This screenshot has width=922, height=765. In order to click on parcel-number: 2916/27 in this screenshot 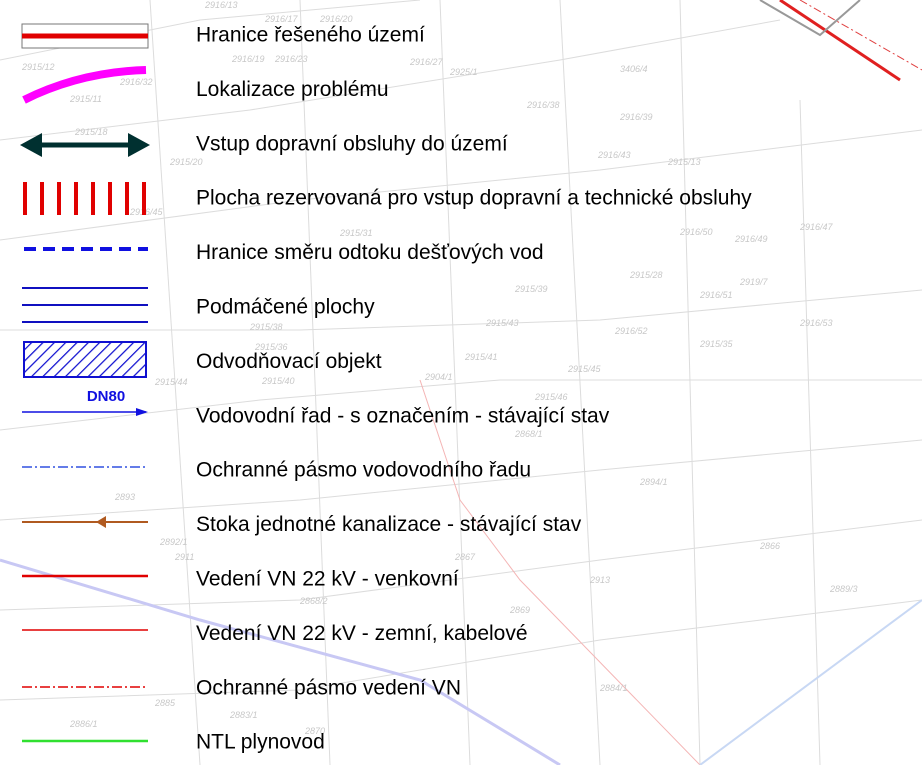, I will do `click(426, 62)`.